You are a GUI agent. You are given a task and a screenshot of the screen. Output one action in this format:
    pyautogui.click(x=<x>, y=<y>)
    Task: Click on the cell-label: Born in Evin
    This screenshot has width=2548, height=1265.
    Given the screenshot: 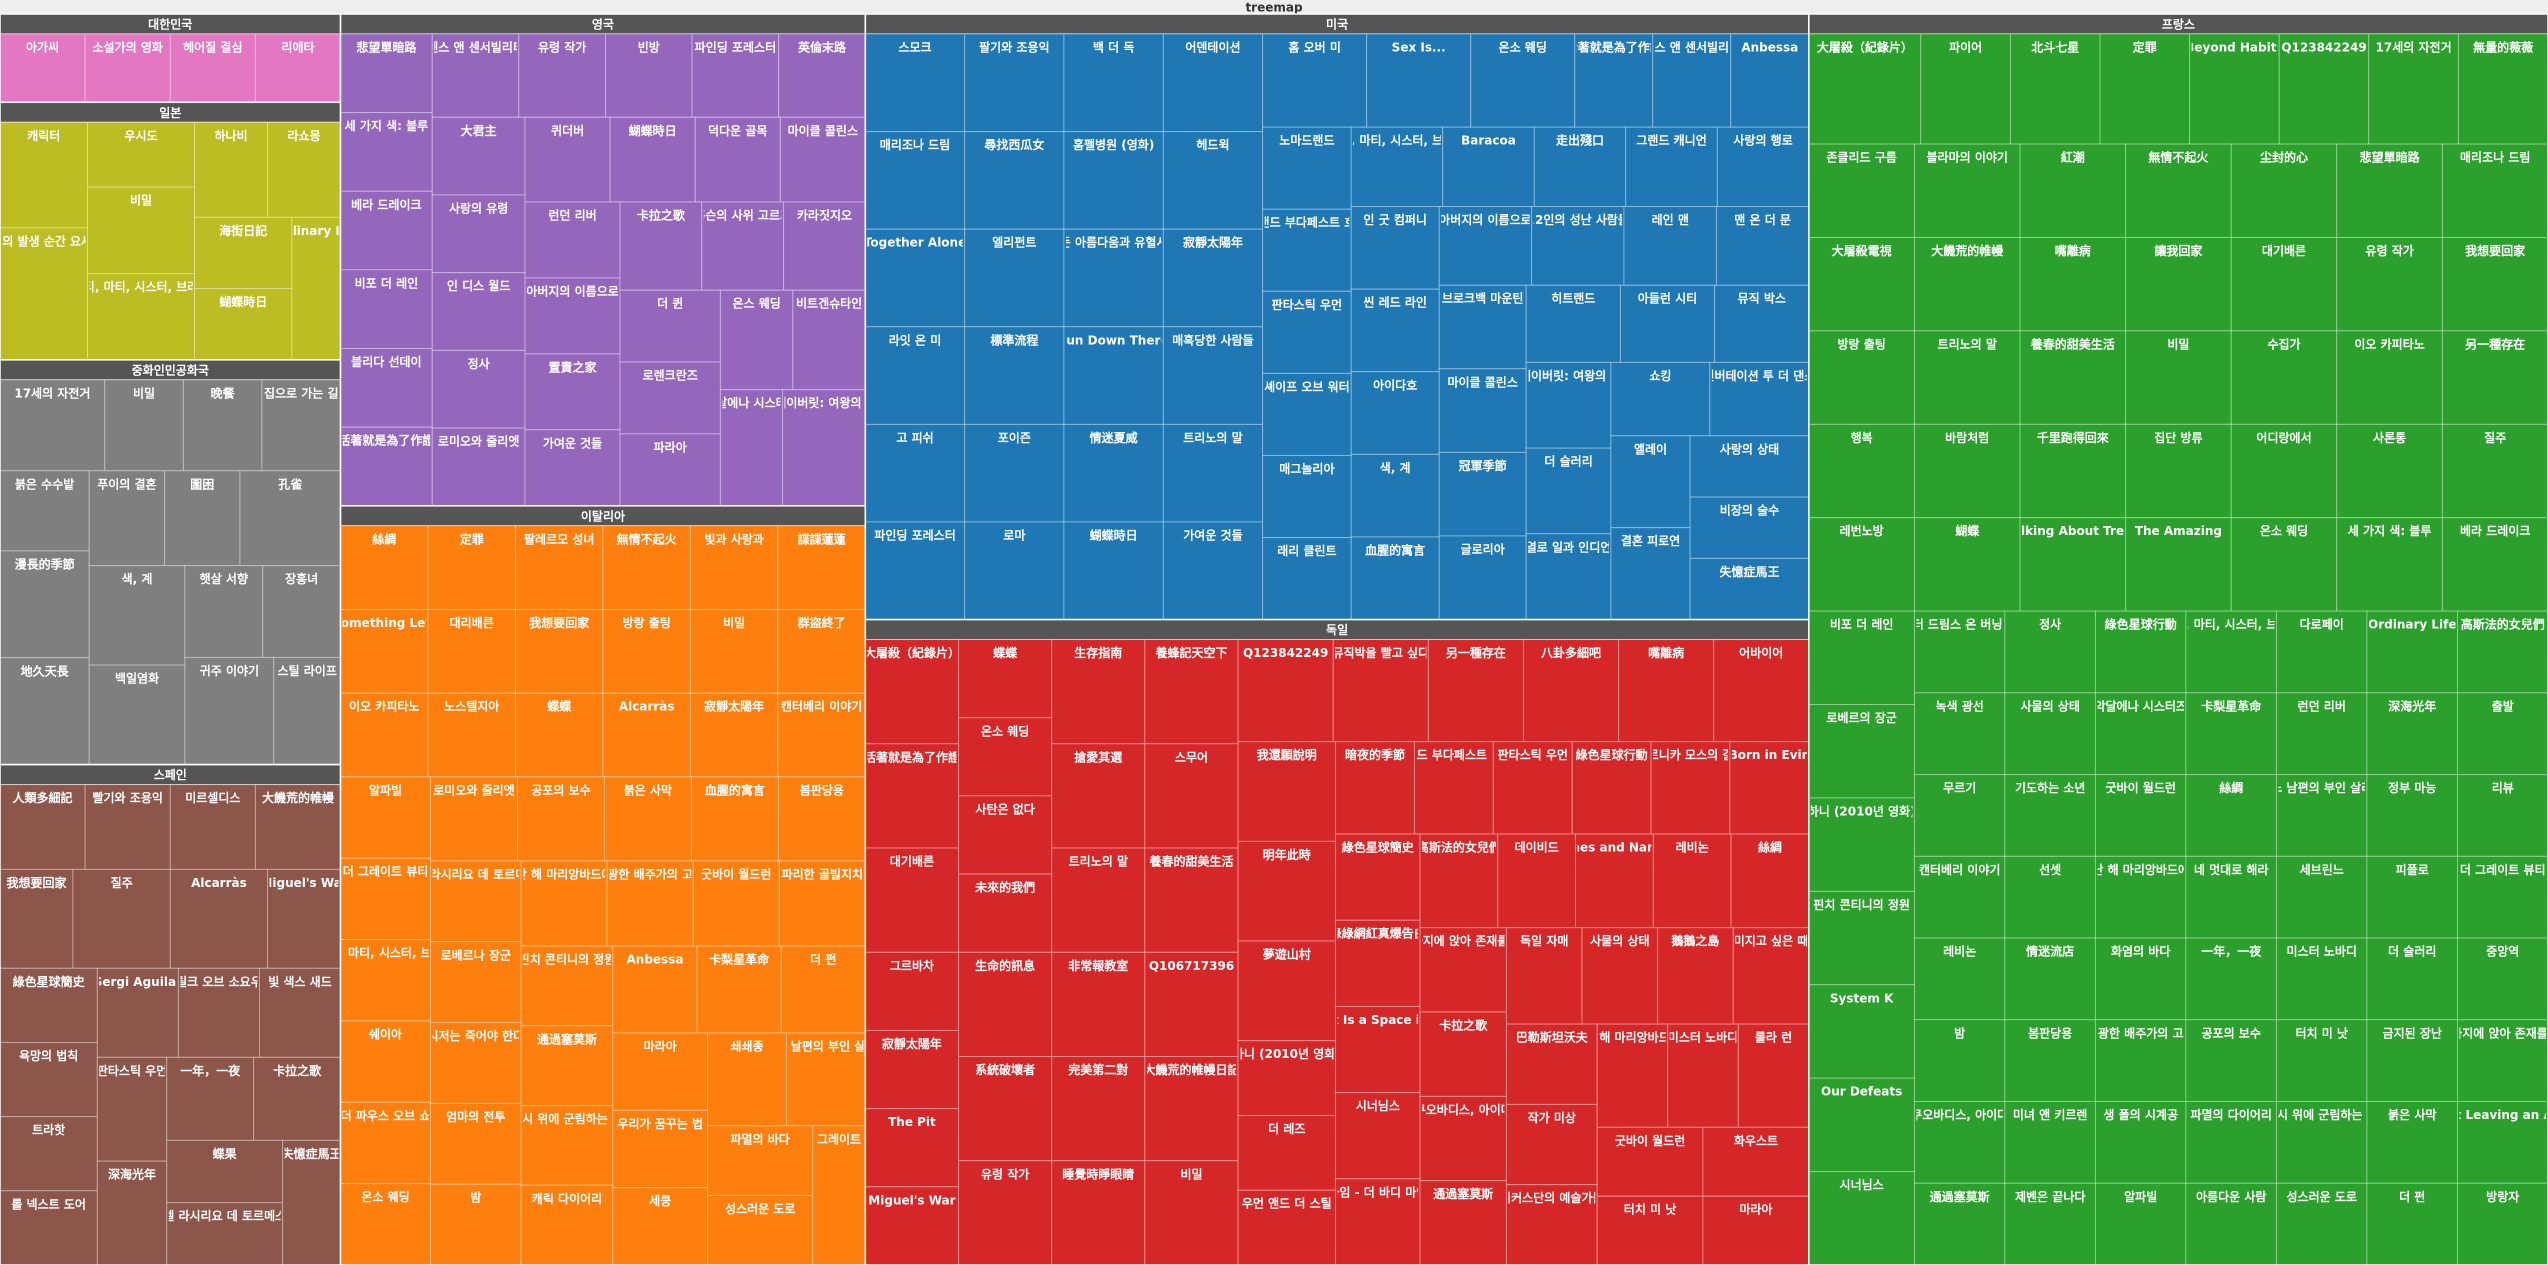 What is the action you would take?
    pyautogui.click(x=1770, y=755)
    